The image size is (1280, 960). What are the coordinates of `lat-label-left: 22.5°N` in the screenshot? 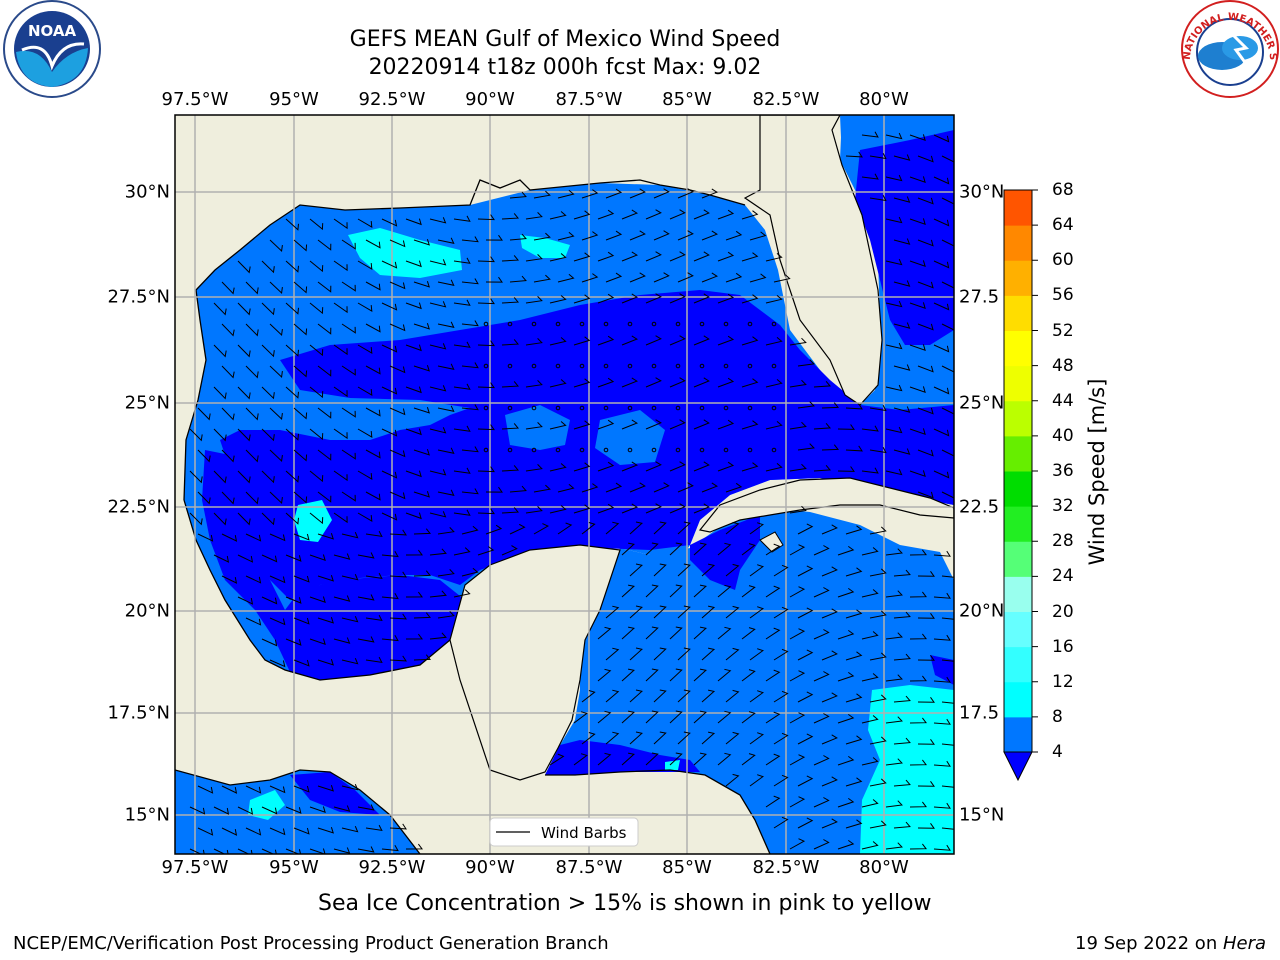 It's located at (138, 507).